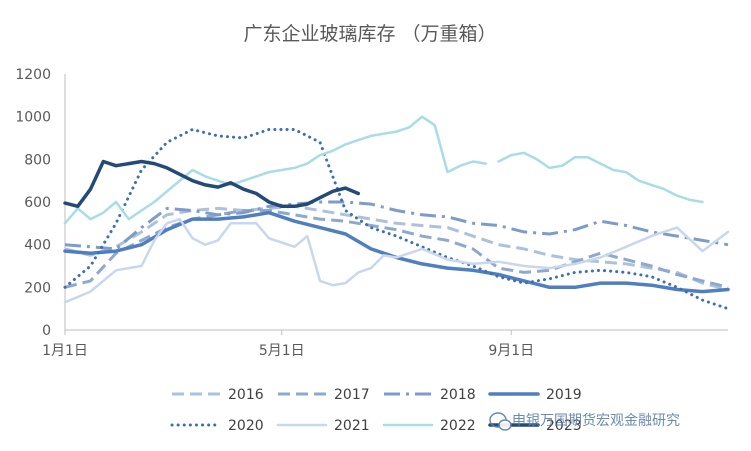 The image size is (751, 451). What do you see at coordinates (458, 395) in the screenshot?
I see `legend-label-2018: 2018` at bounding box center [458, 395].